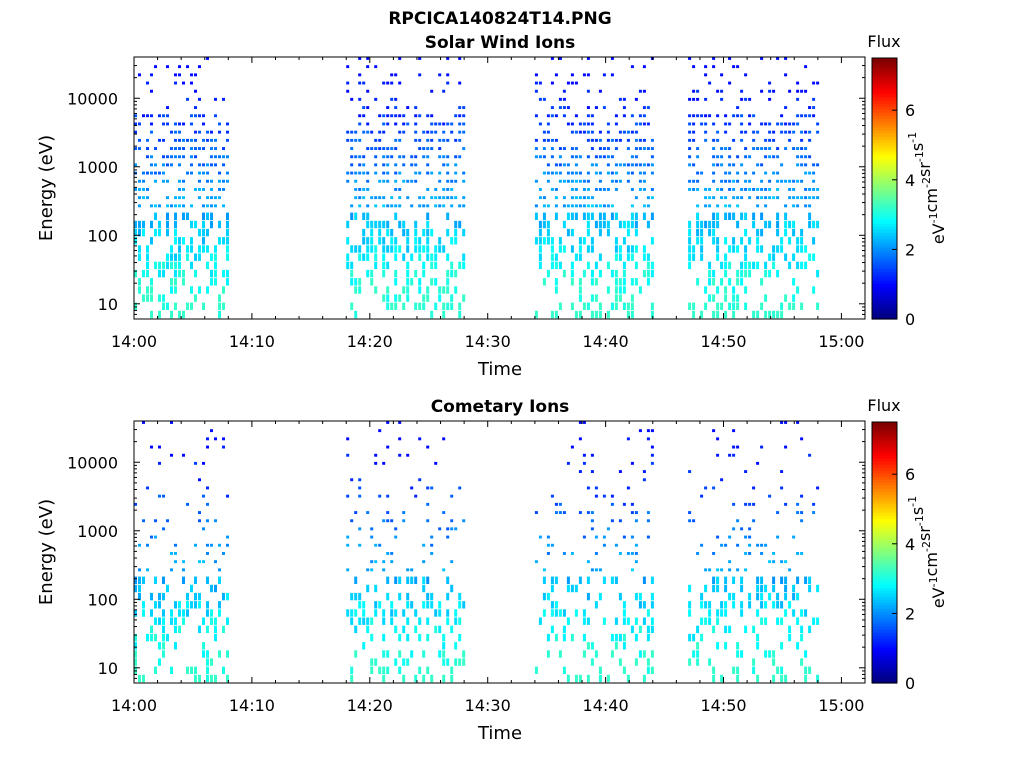 This screenshot has width=1024, height=768. Describe the element at coordinates (97, 531) in the screenshot. I see `y-tick-label: 1000` at that location.